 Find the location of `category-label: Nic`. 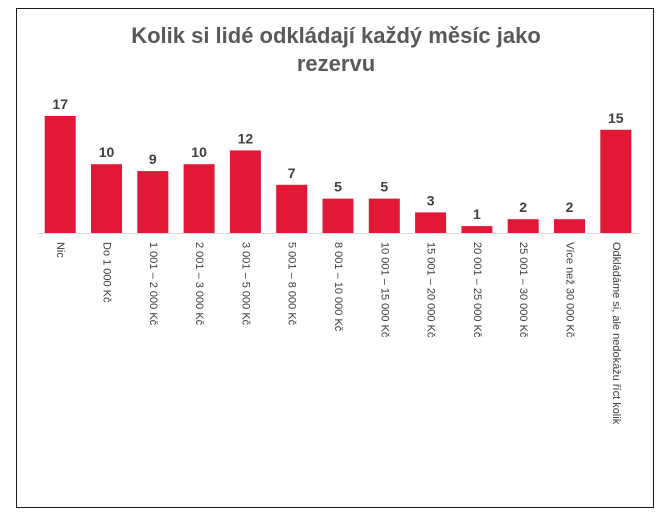

category-label: Nic is located at coordinates (60, 250).